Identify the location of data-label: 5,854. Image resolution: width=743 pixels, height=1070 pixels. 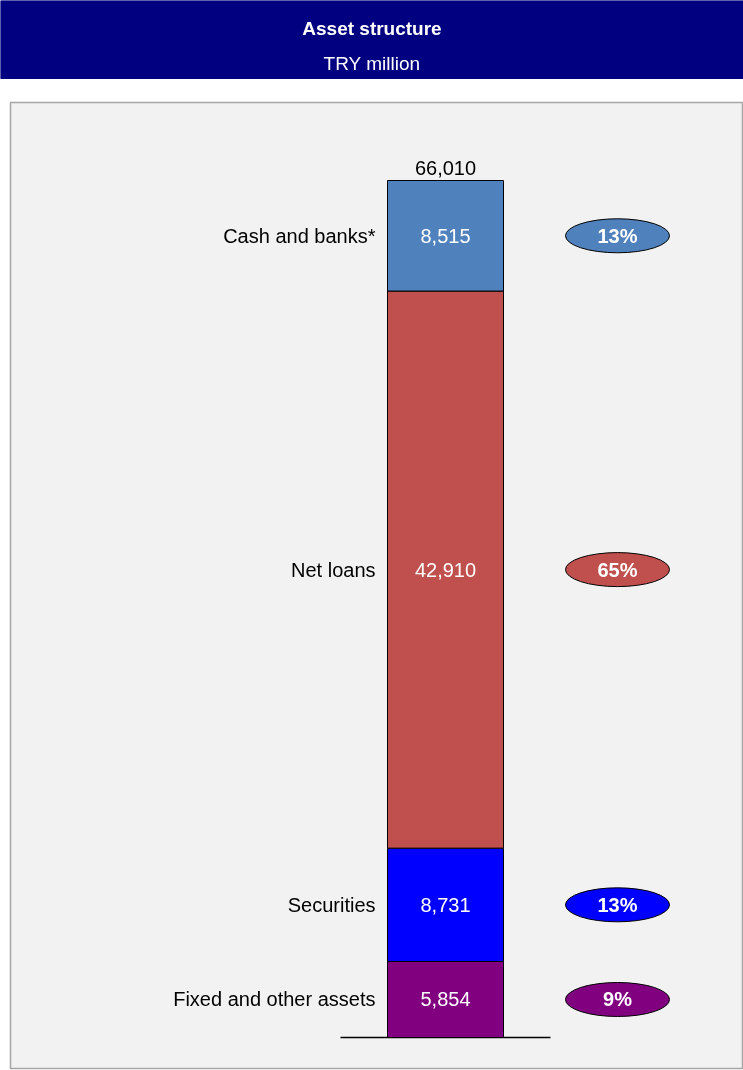
(445, 999).